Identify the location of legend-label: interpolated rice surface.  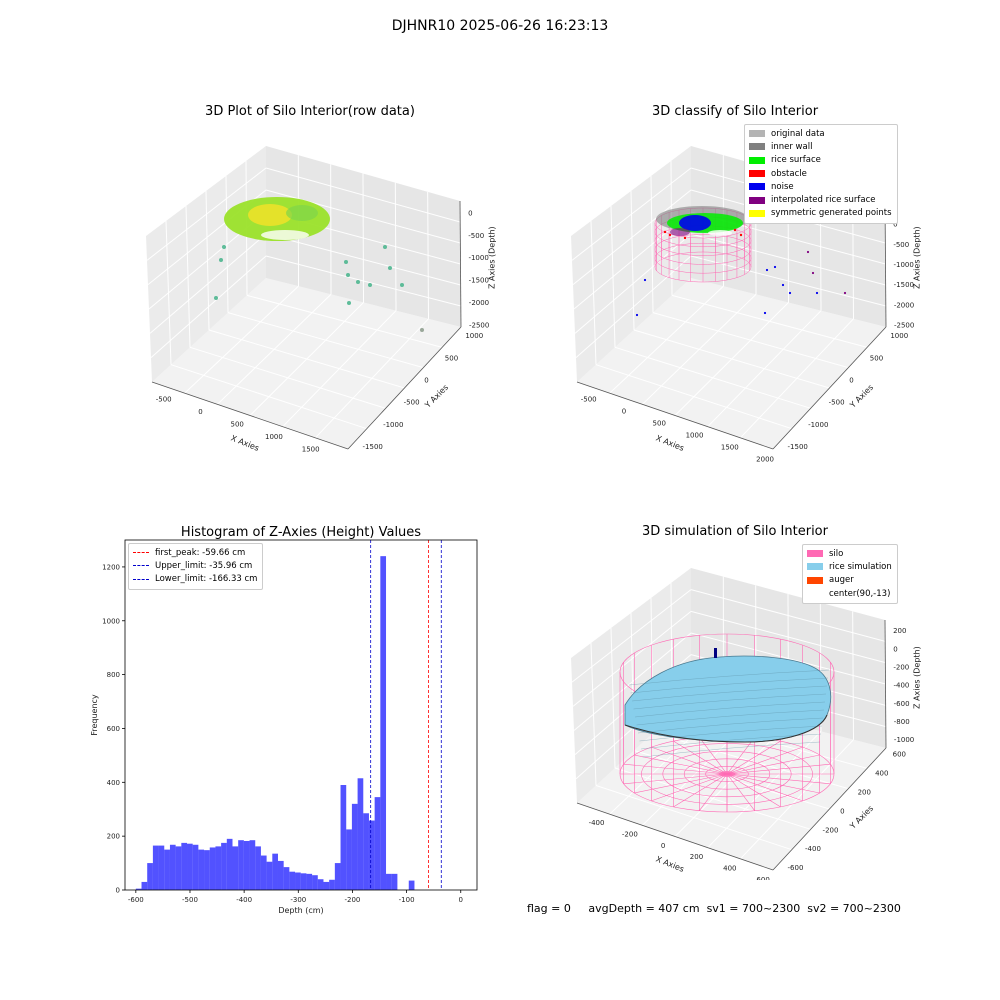
(823, 200).